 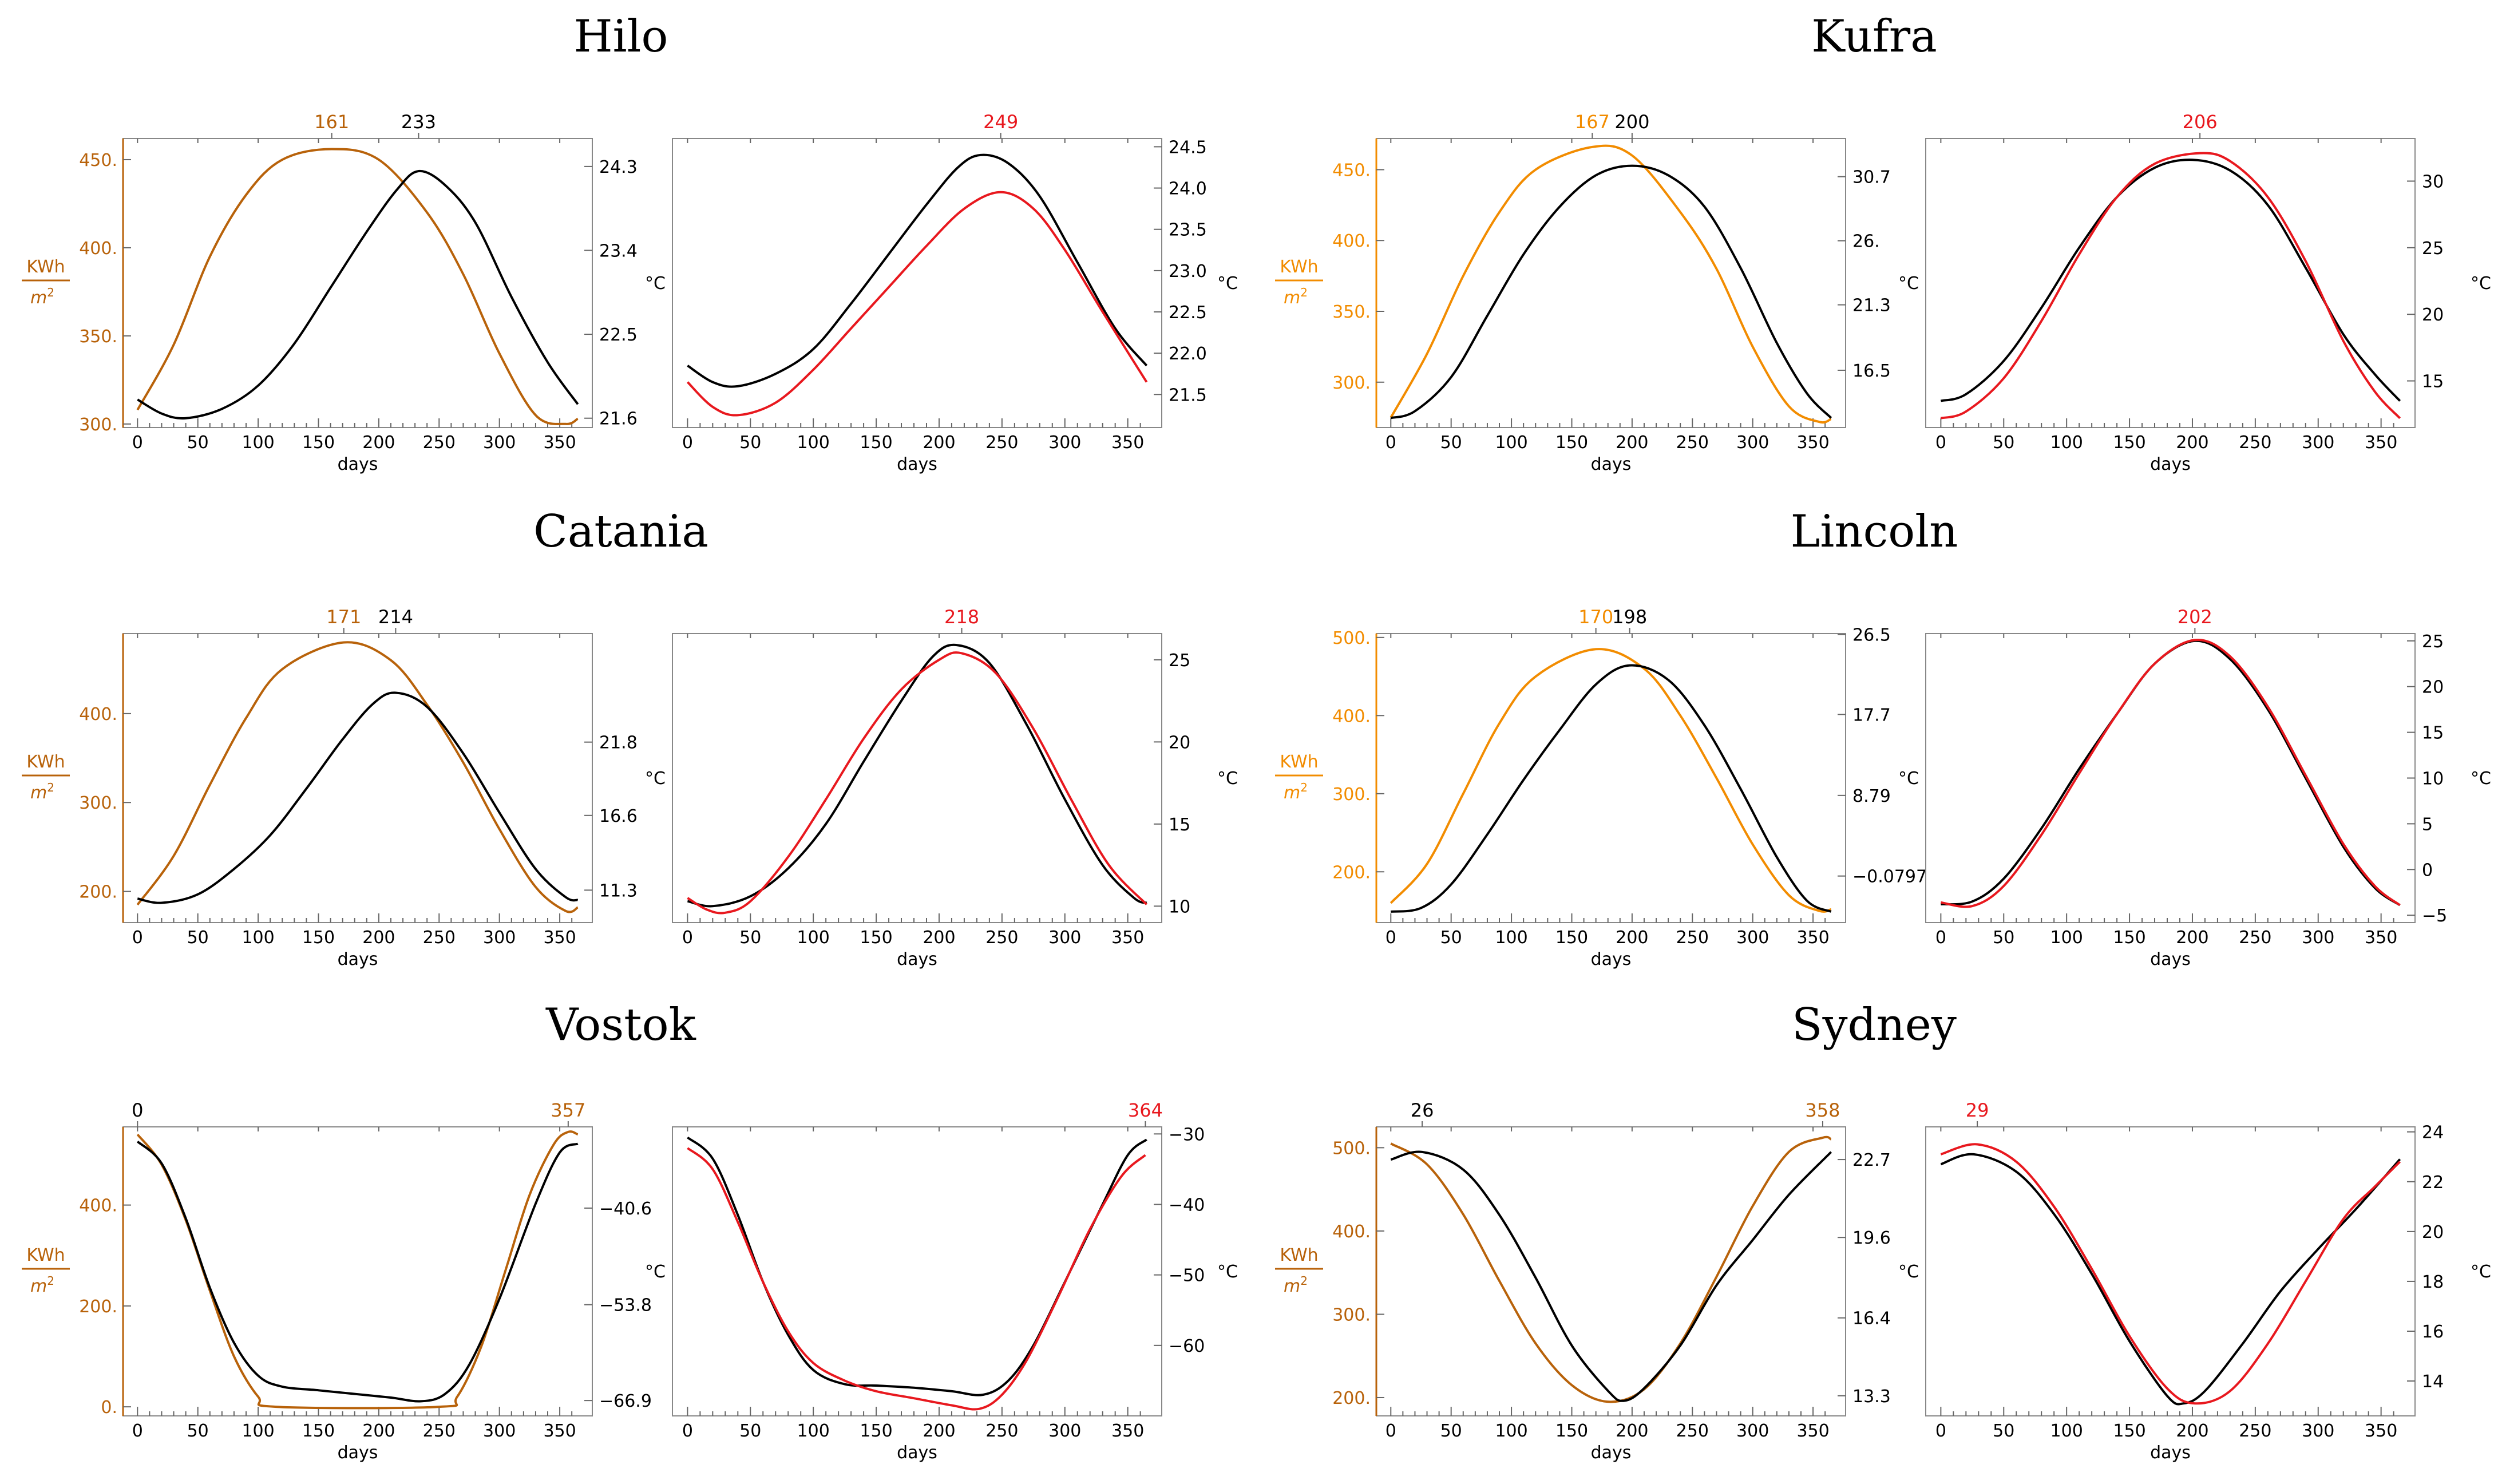 What do you see at coordinates (618, 167) in the screenshot?
I see `y2-tick-label: 24.3` at bounding box center [618, 167].